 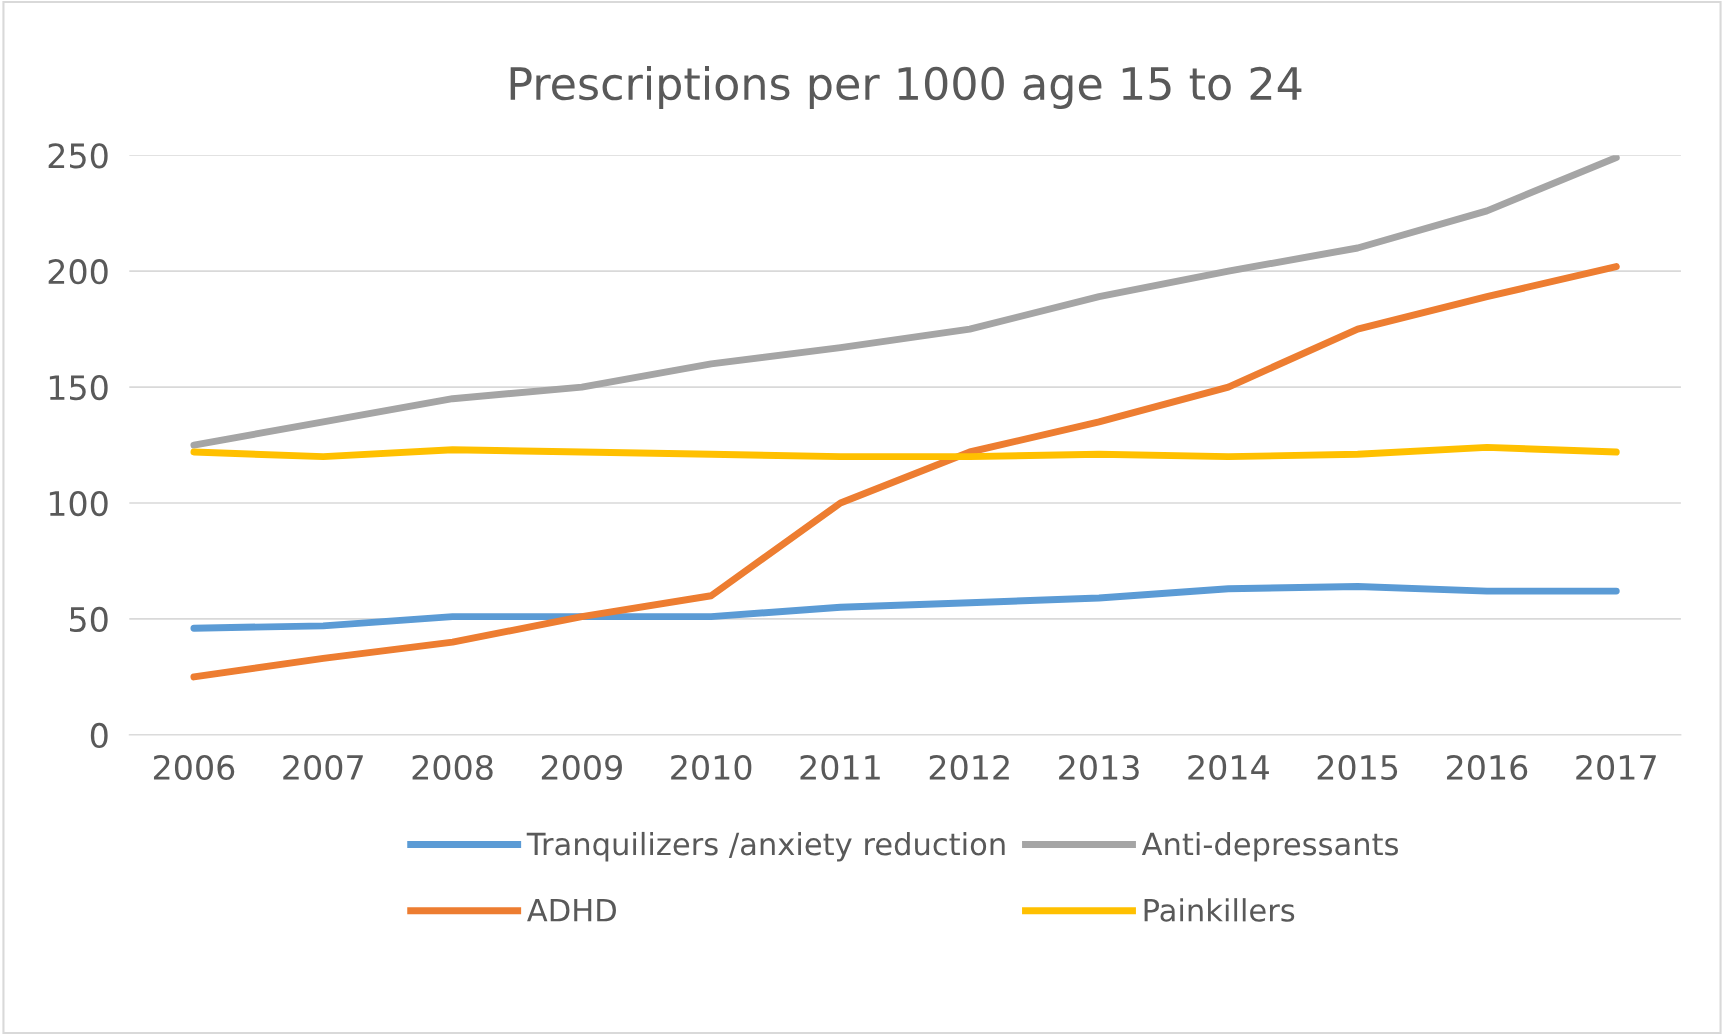 I want to click on y-tick-label: 100, so click(x=78, y=503).